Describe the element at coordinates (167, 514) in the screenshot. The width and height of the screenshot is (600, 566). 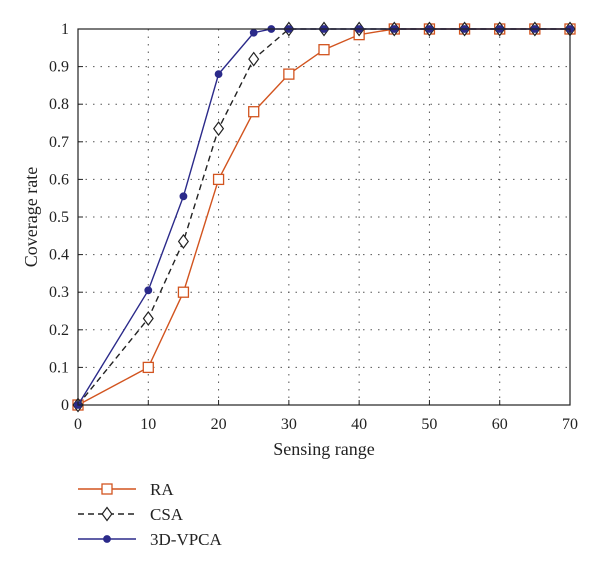
I see `legend-label: CSA` at that location.